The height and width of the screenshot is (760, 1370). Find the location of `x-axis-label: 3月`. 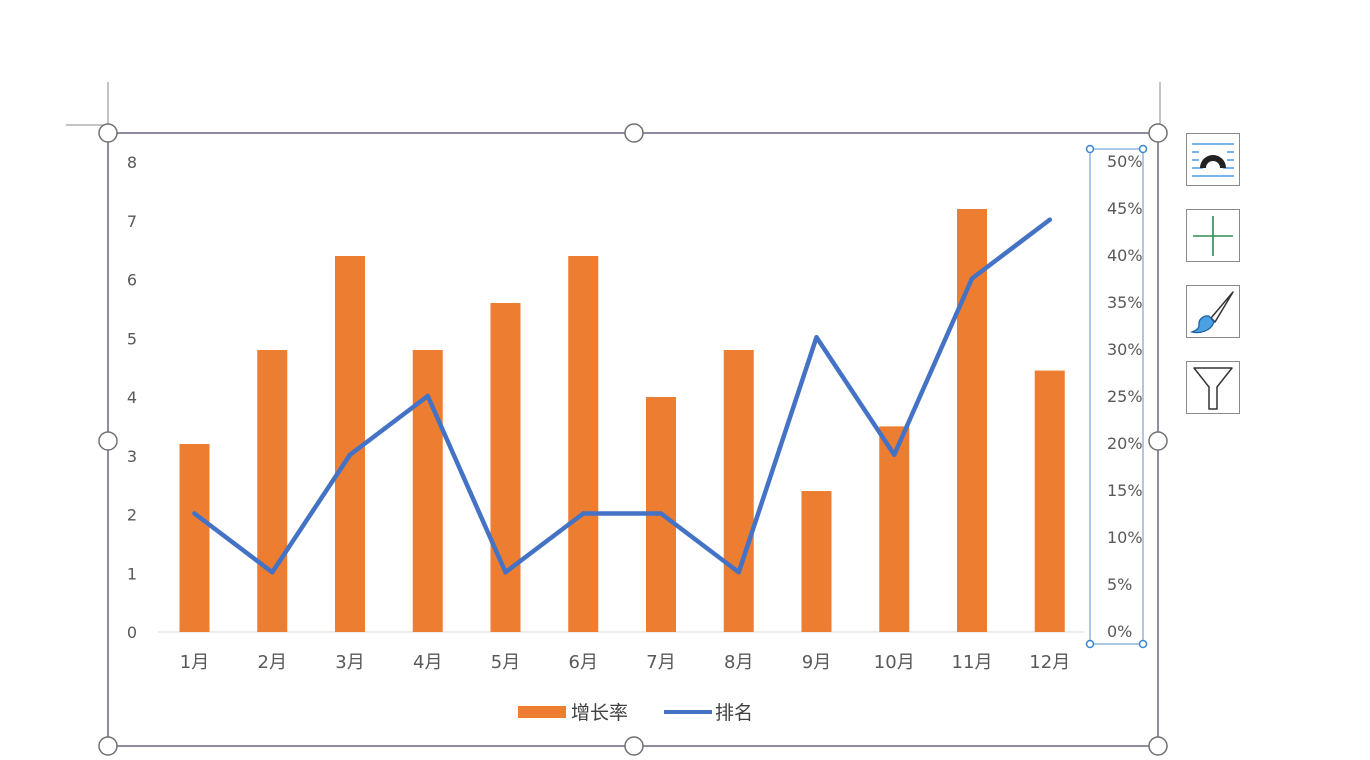

x-axis-label: 3月 is located at coordinates (349, 662).